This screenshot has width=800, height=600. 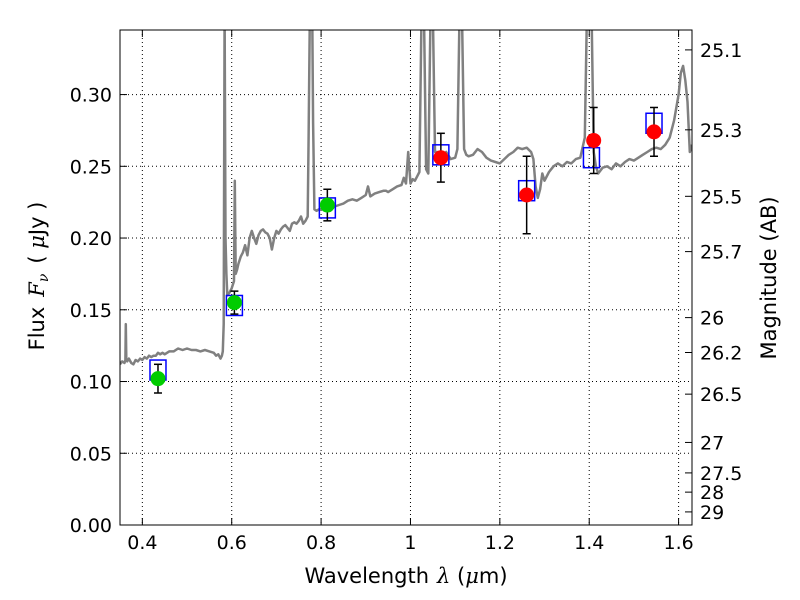 What do you see at coordinates (37, 256) in the screenshot?
I see `y-axis-label-unit-open: (` at bounding box center [37, 256].